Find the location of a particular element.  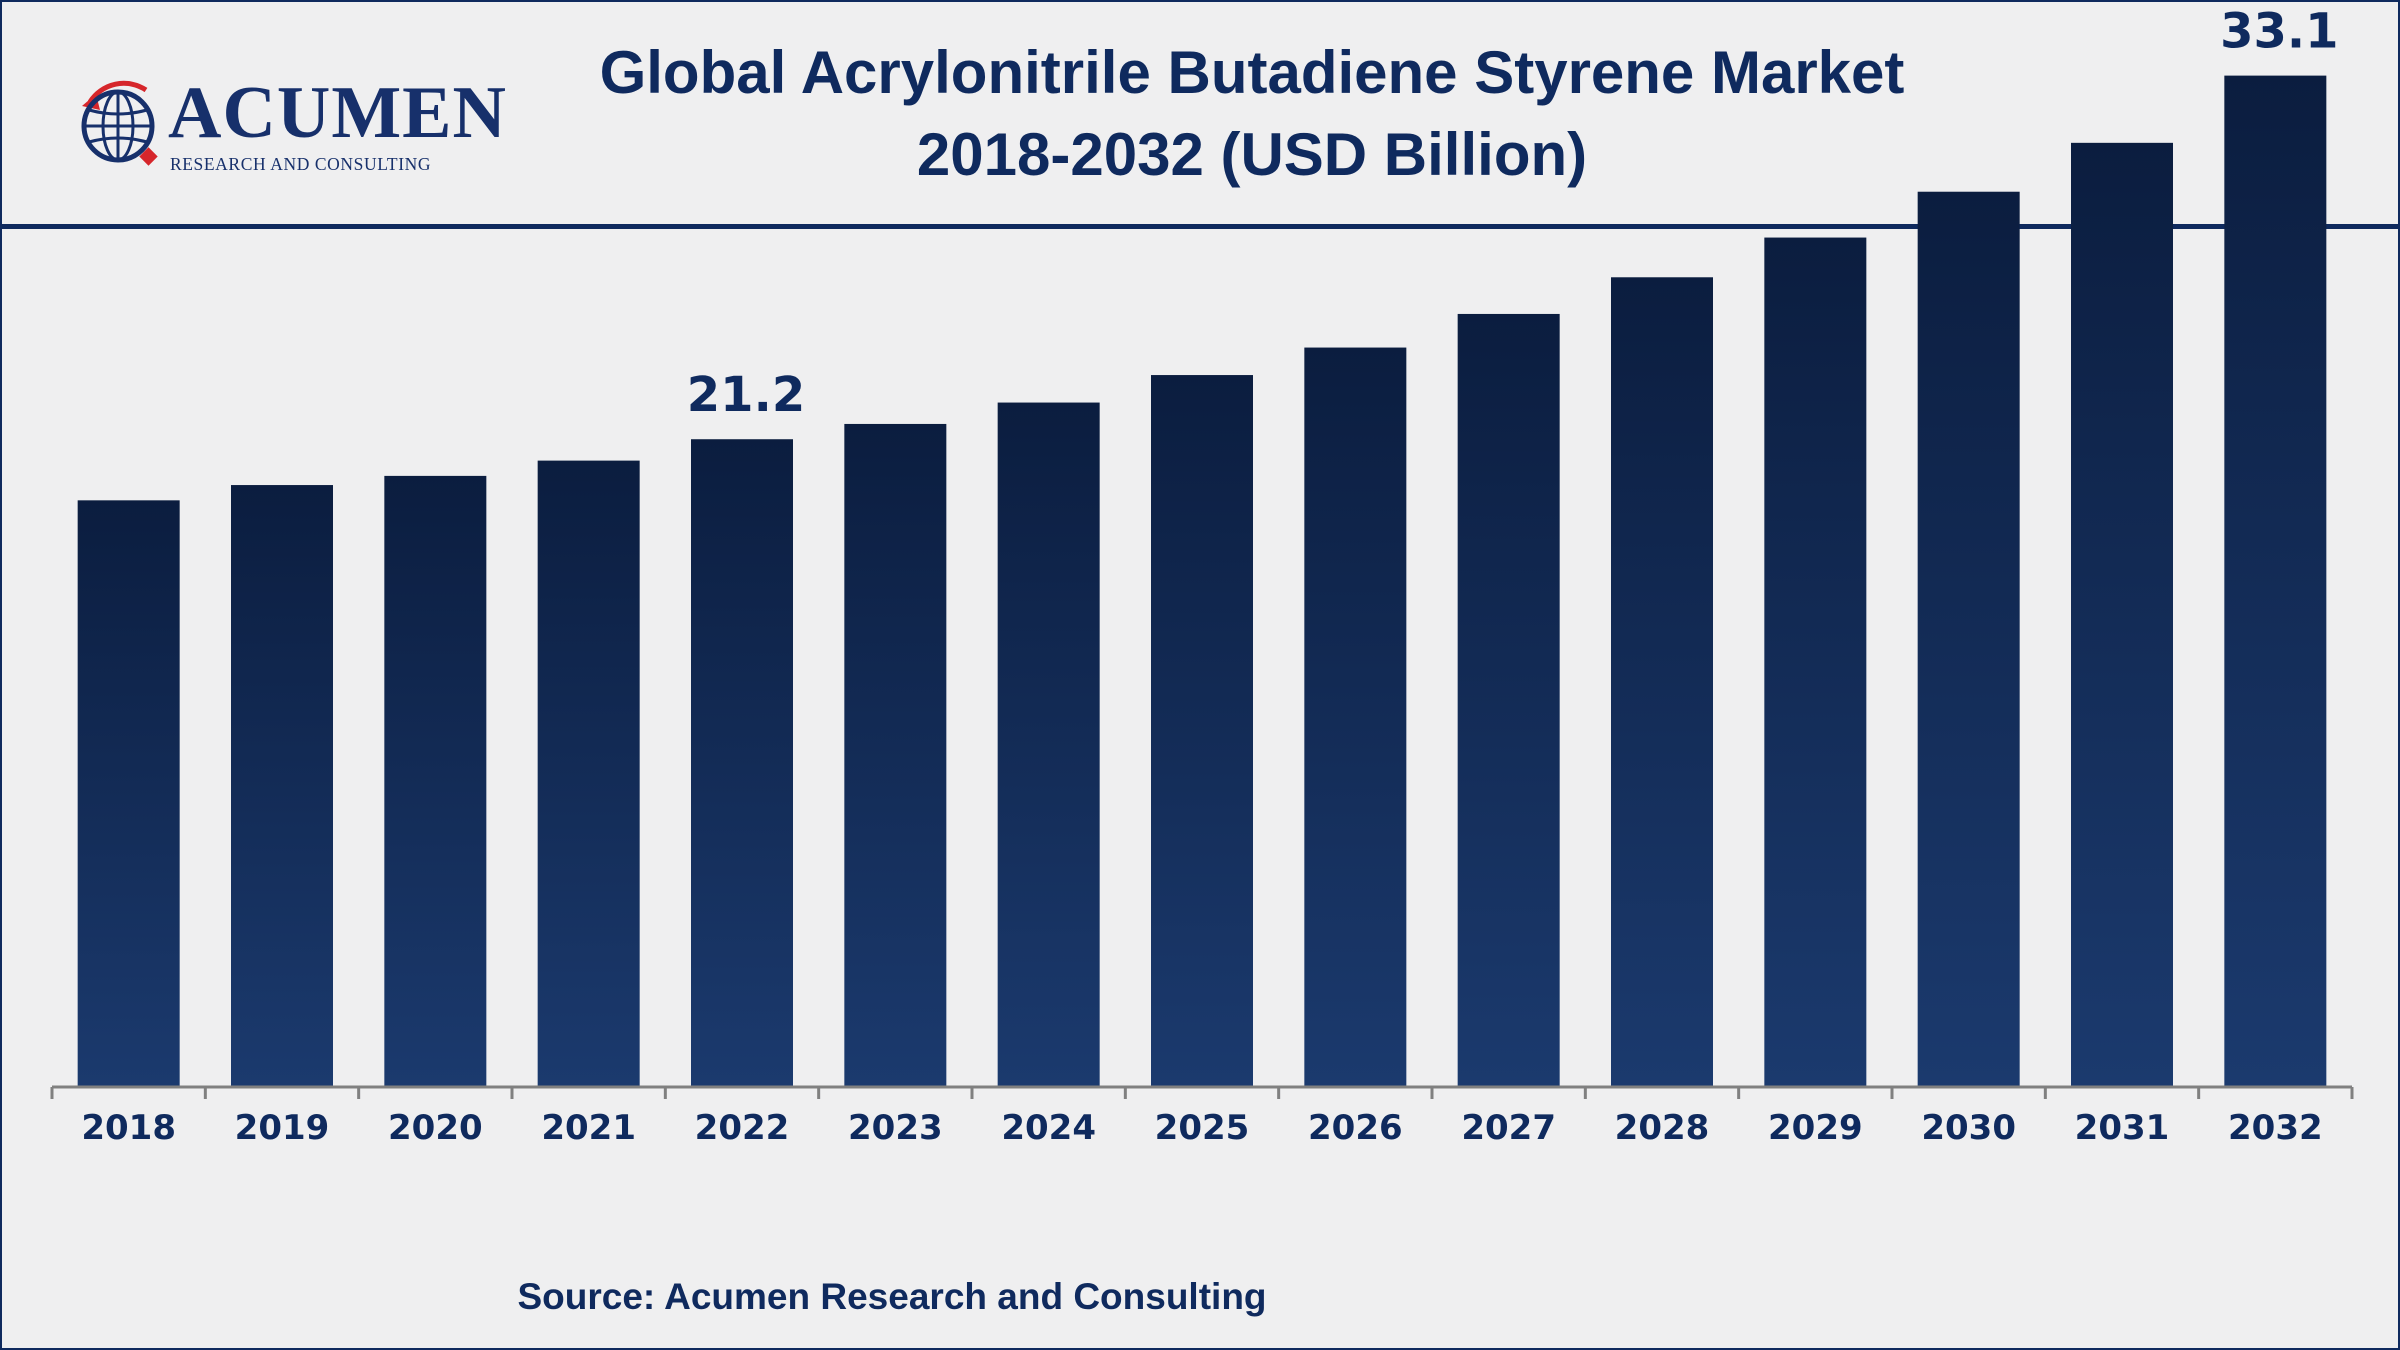

bar-2024 is located at coordinates (1048, 744).